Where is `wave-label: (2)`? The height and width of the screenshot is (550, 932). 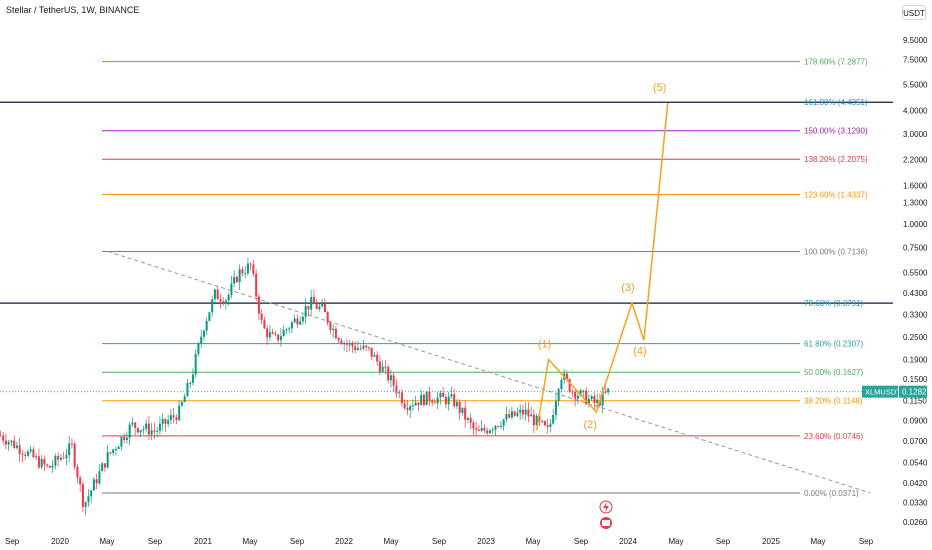 wave-label: (2) is located at coordinates (590, 425).